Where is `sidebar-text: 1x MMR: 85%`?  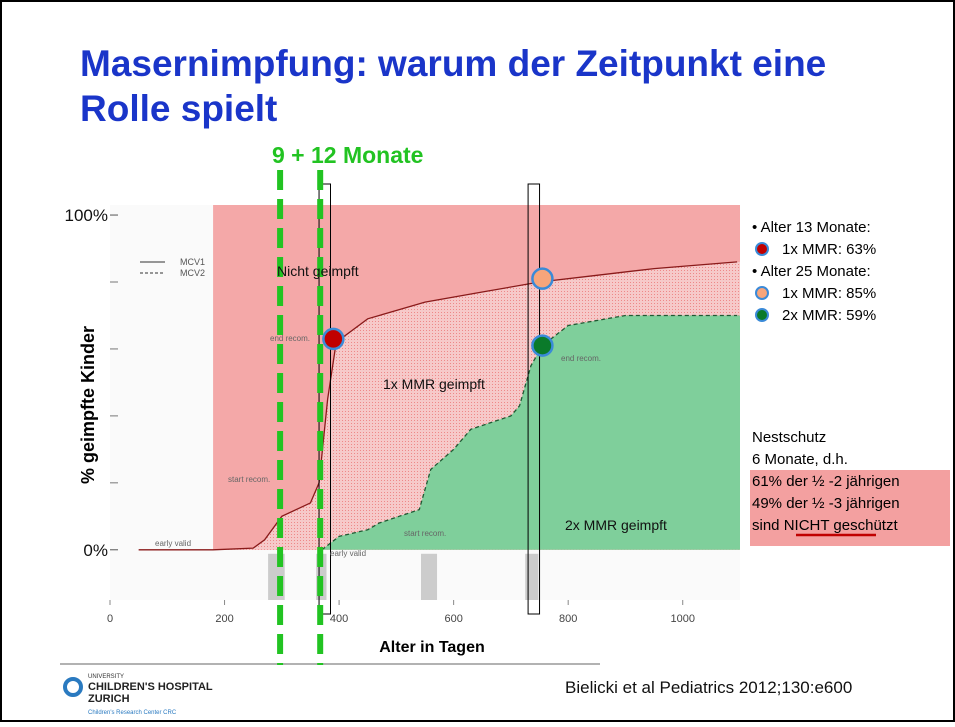 sidebar-text: 1x MMR: 85% is located at coordinates (829, 293).